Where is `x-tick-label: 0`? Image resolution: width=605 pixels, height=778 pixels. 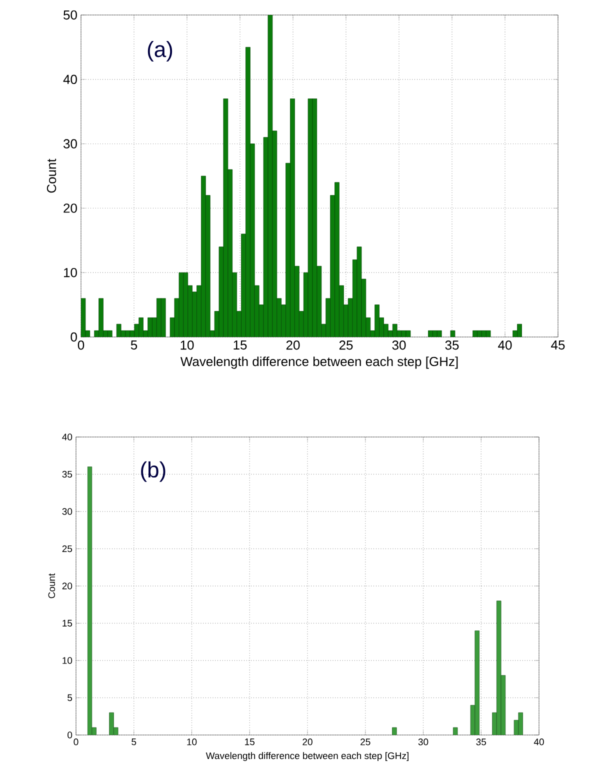
x-tick-label: 0 is located at coordinates (81, 345).